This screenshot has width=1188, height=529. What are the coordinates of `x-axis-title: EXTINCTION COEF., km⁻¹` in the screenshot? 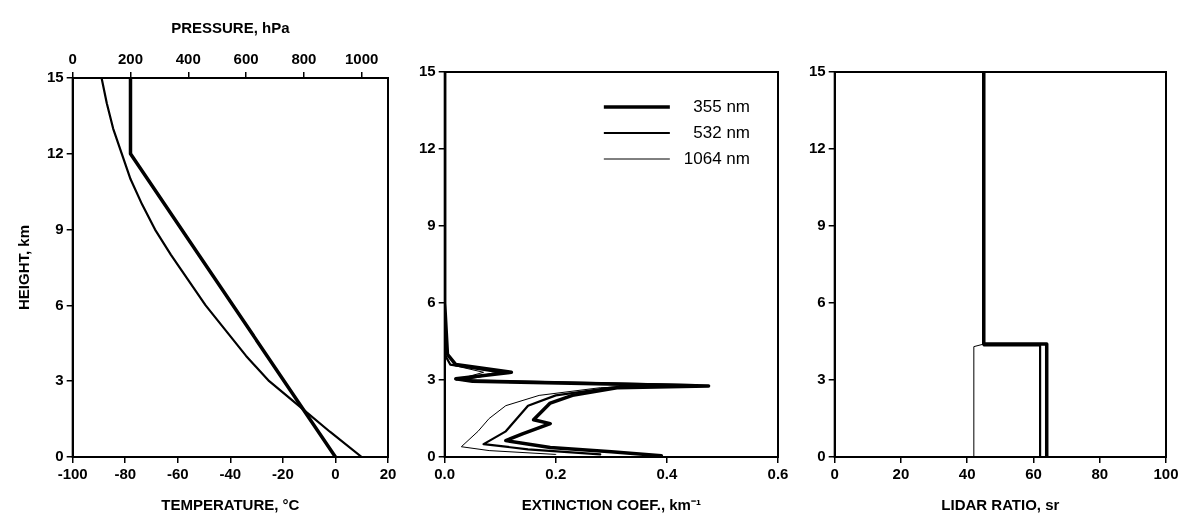 It's located at (611, 505).